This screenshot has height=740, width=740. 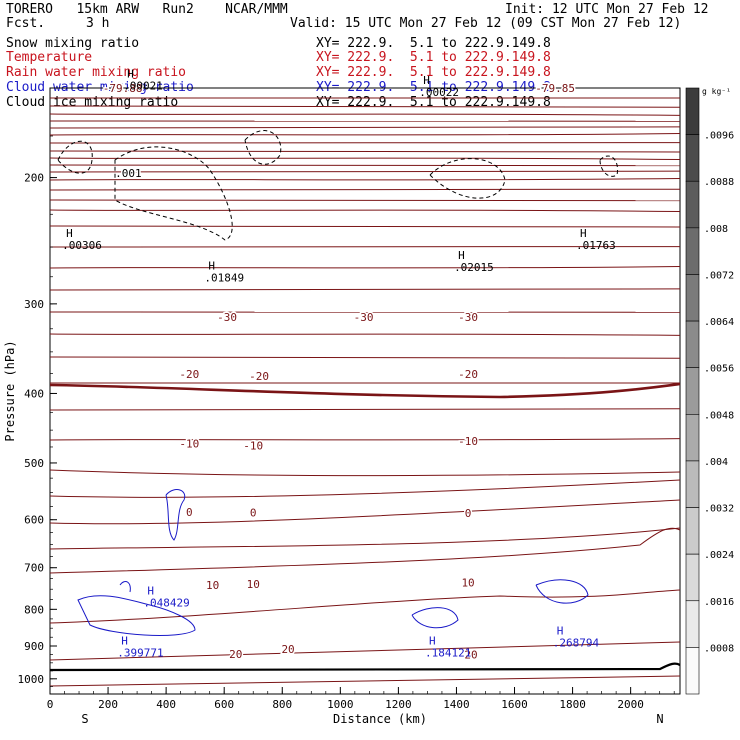 I want to click on y-tick-label: 1000, so click(x=31, y=679).